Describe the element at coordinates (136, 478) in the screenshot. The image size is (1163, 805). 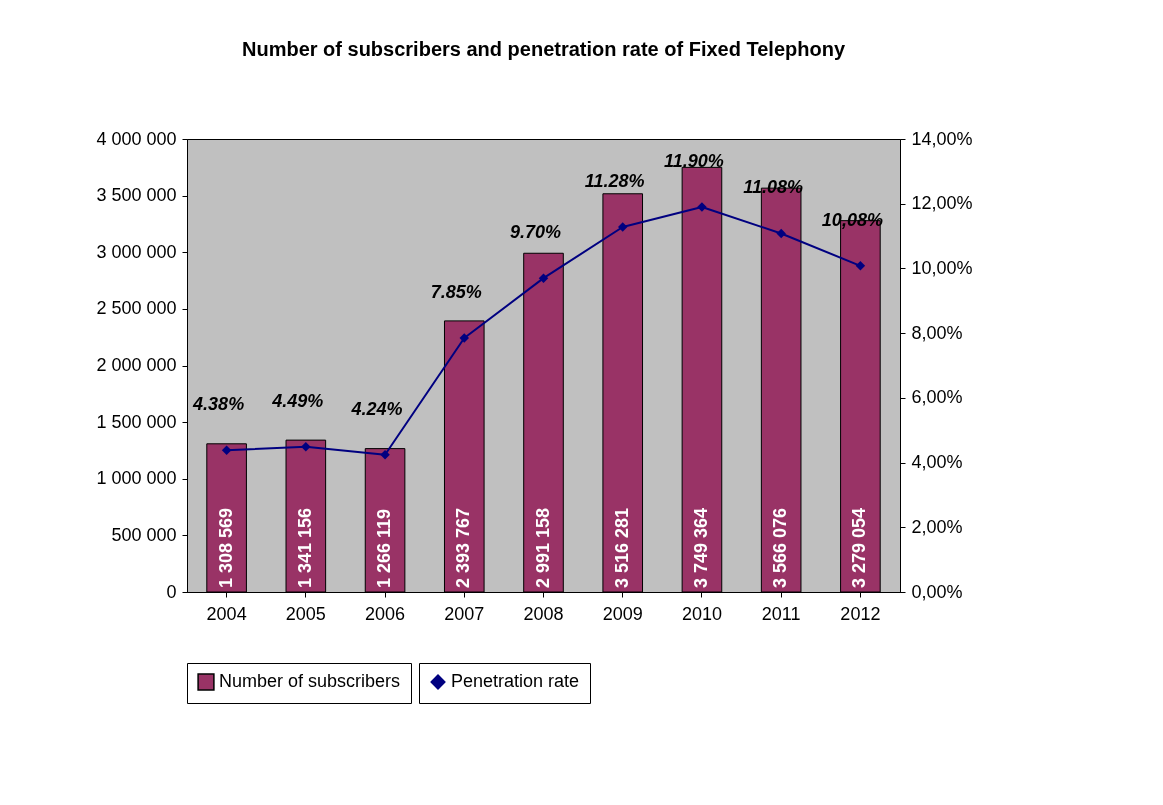
I see `y-tick-label: 1 000 000` at that location.